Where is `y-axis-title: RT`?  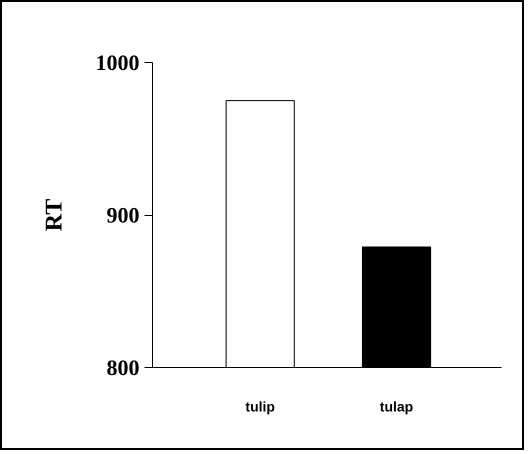 y-axis-title: RT is located at coordinates (55, 215).